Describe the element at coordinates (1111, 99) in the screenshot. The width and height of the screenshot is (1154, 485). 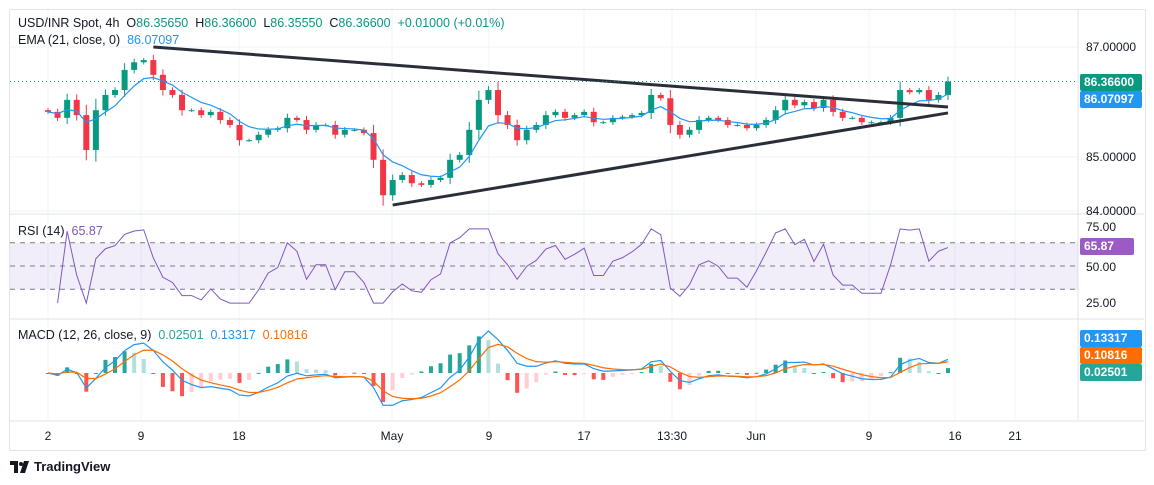
I see `ema-price-tag: 86.07097` at that location.